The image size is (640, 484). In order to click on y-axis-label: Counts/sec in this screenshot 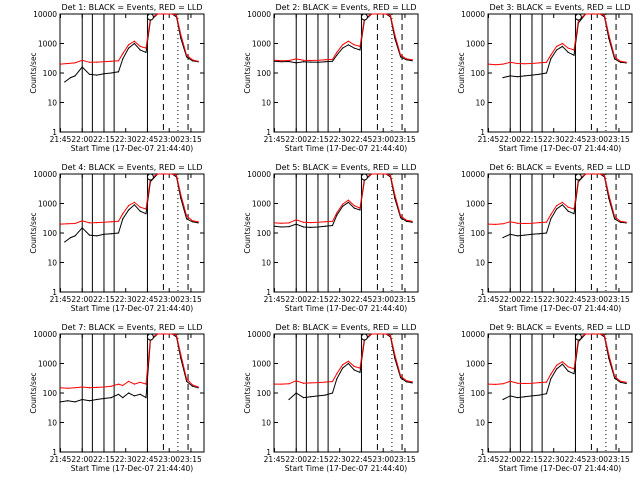, I will do `click(247, 232)`.